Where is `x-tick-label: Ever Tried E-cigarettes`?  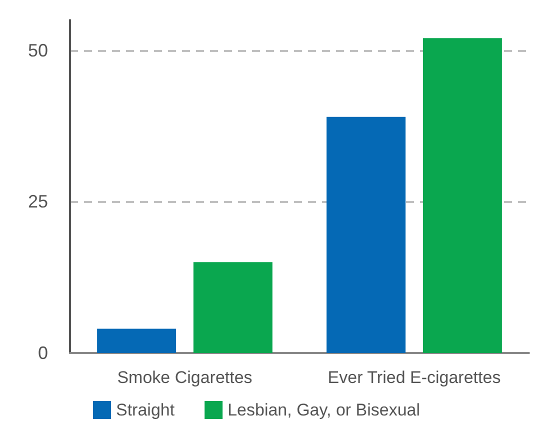
x-tick-label: Ever Tried E-cigarettes is located at coordinates (414, 377).